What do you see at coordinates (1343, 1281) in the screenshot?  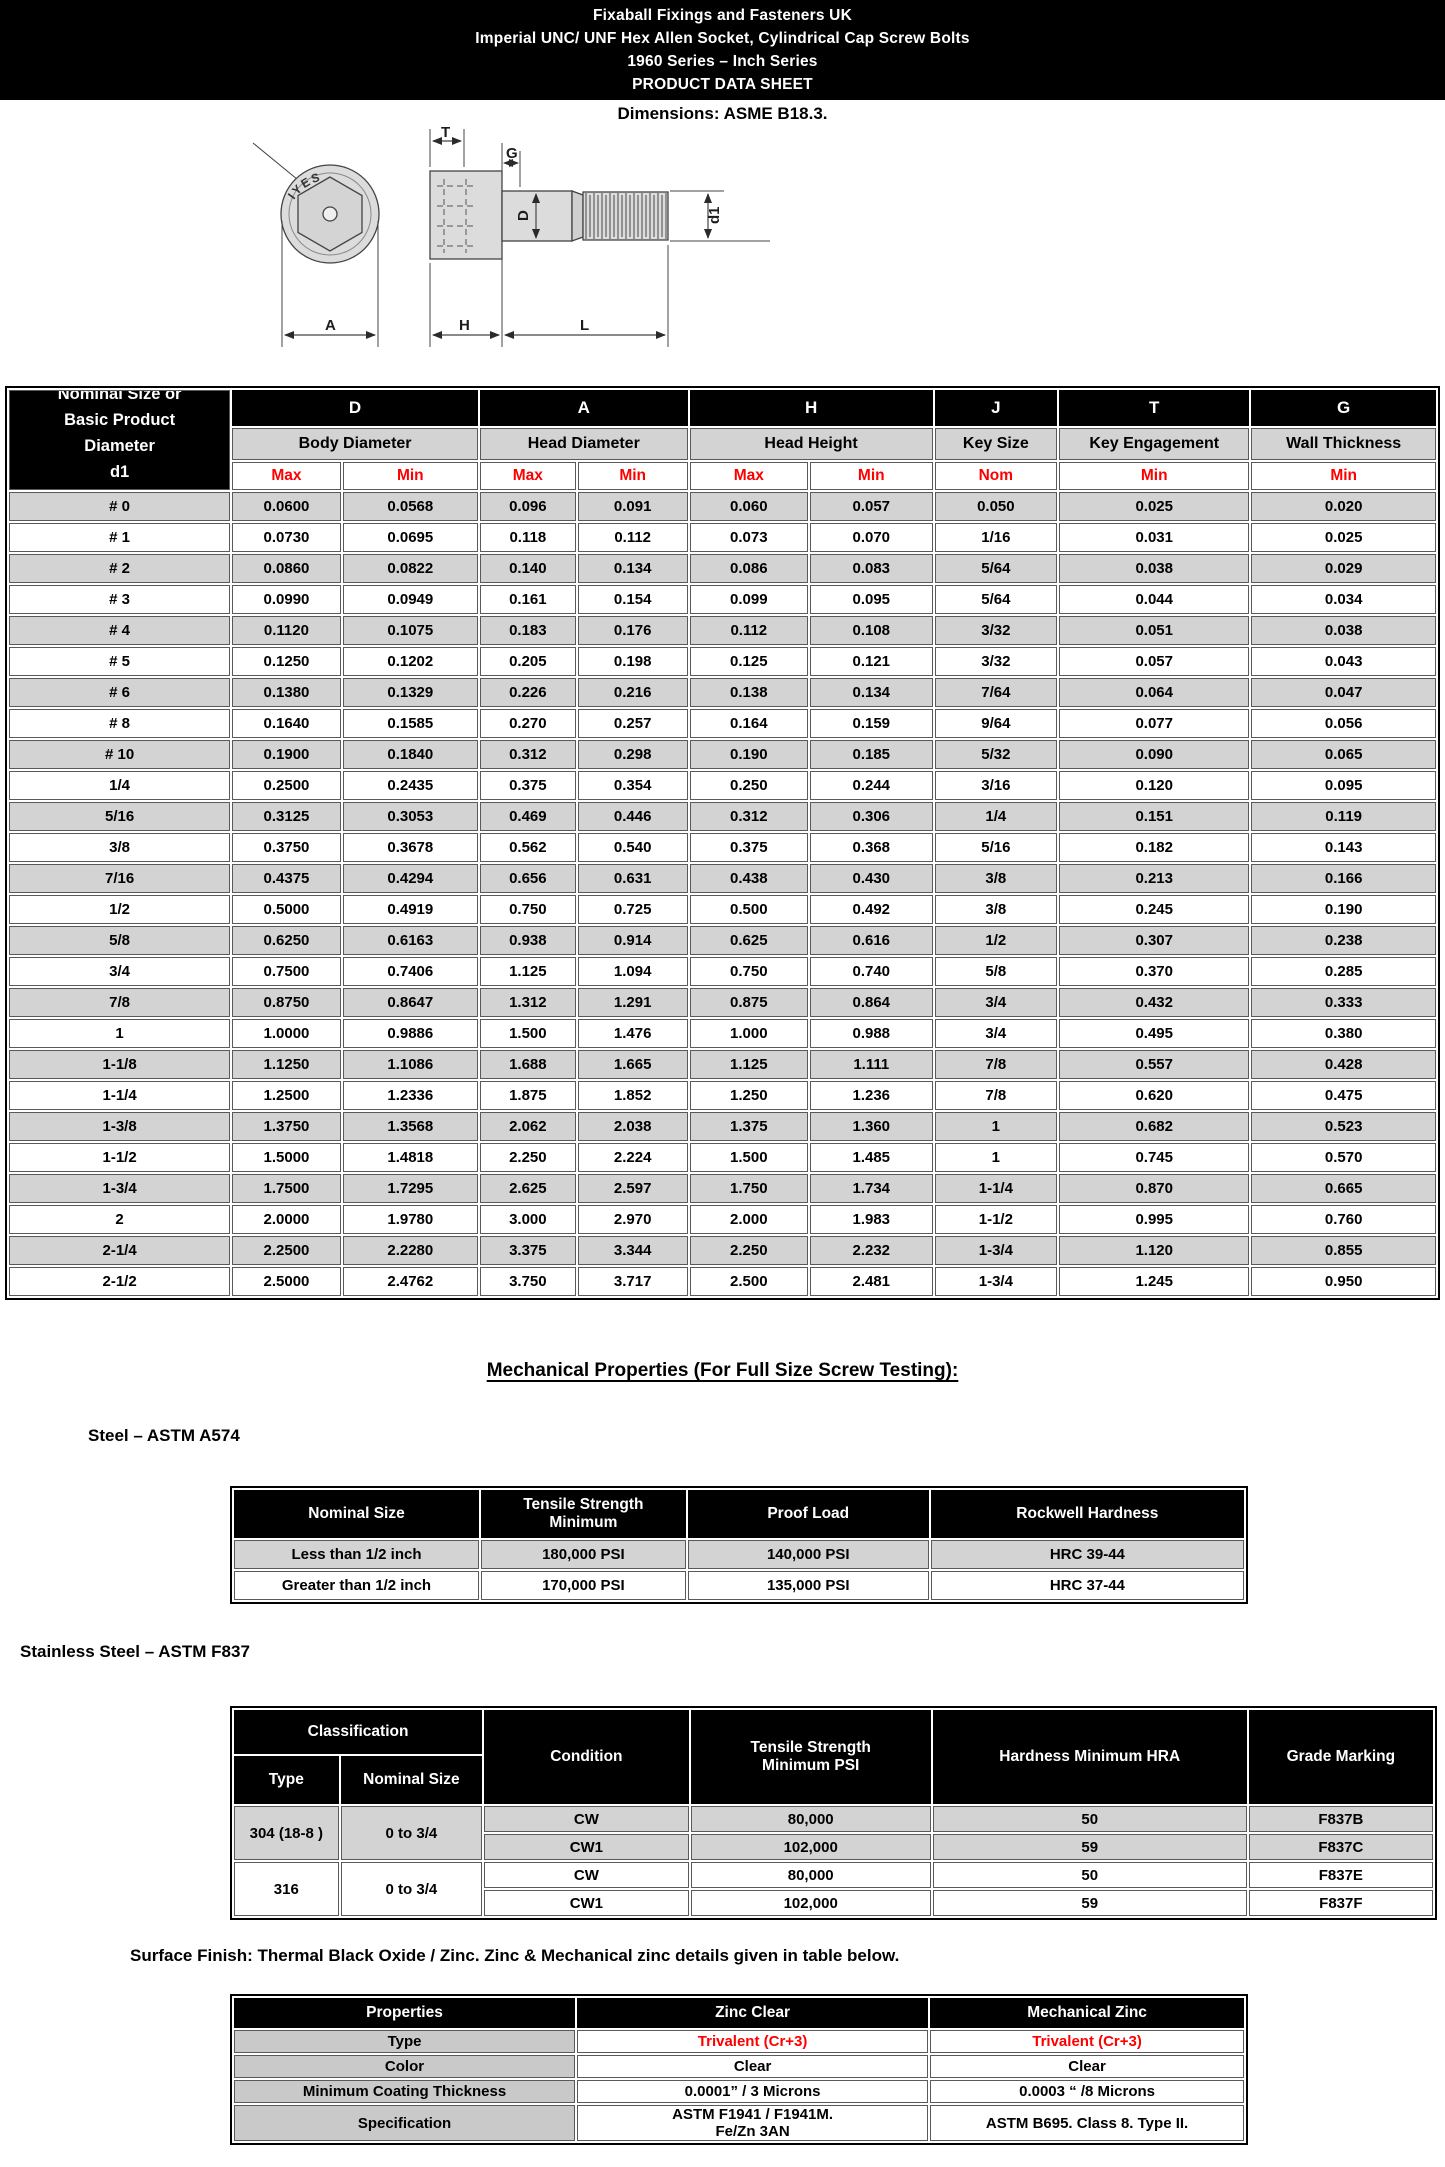 I see `dimension-cell: 0.950` at bounding box center [1343, 1281].